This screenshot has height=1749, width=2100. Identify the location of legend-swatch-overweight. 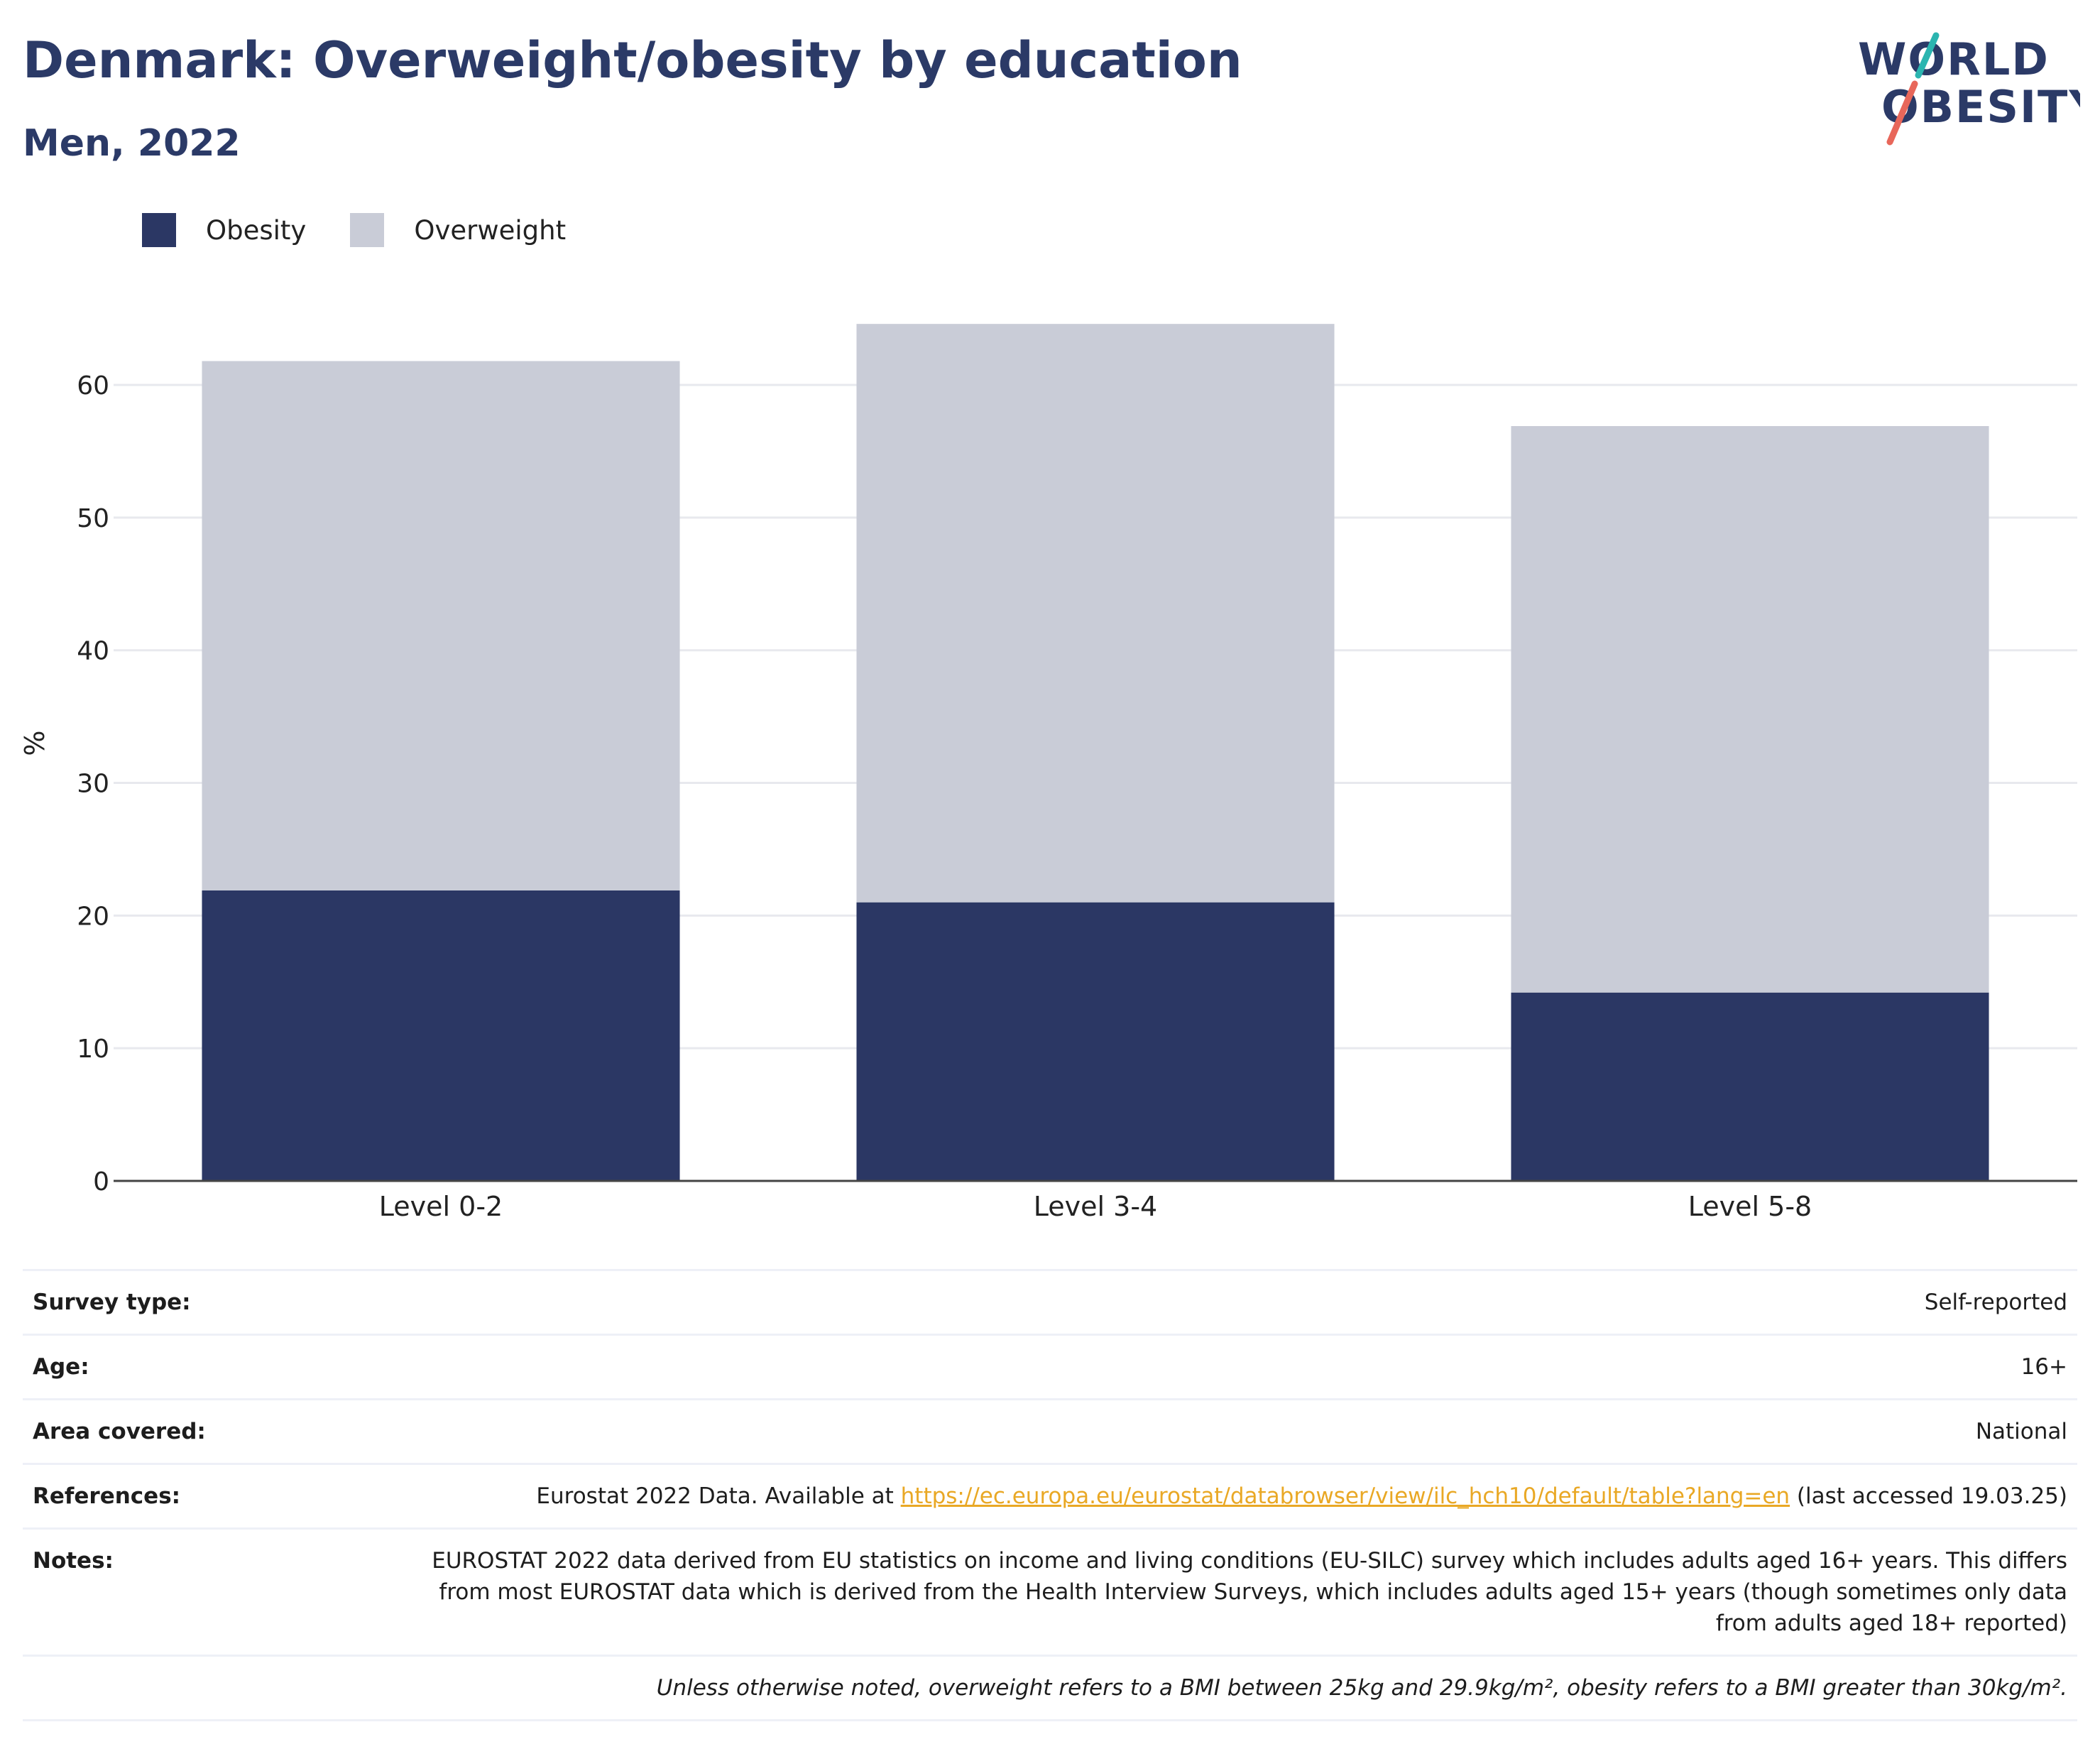
(367, 230).